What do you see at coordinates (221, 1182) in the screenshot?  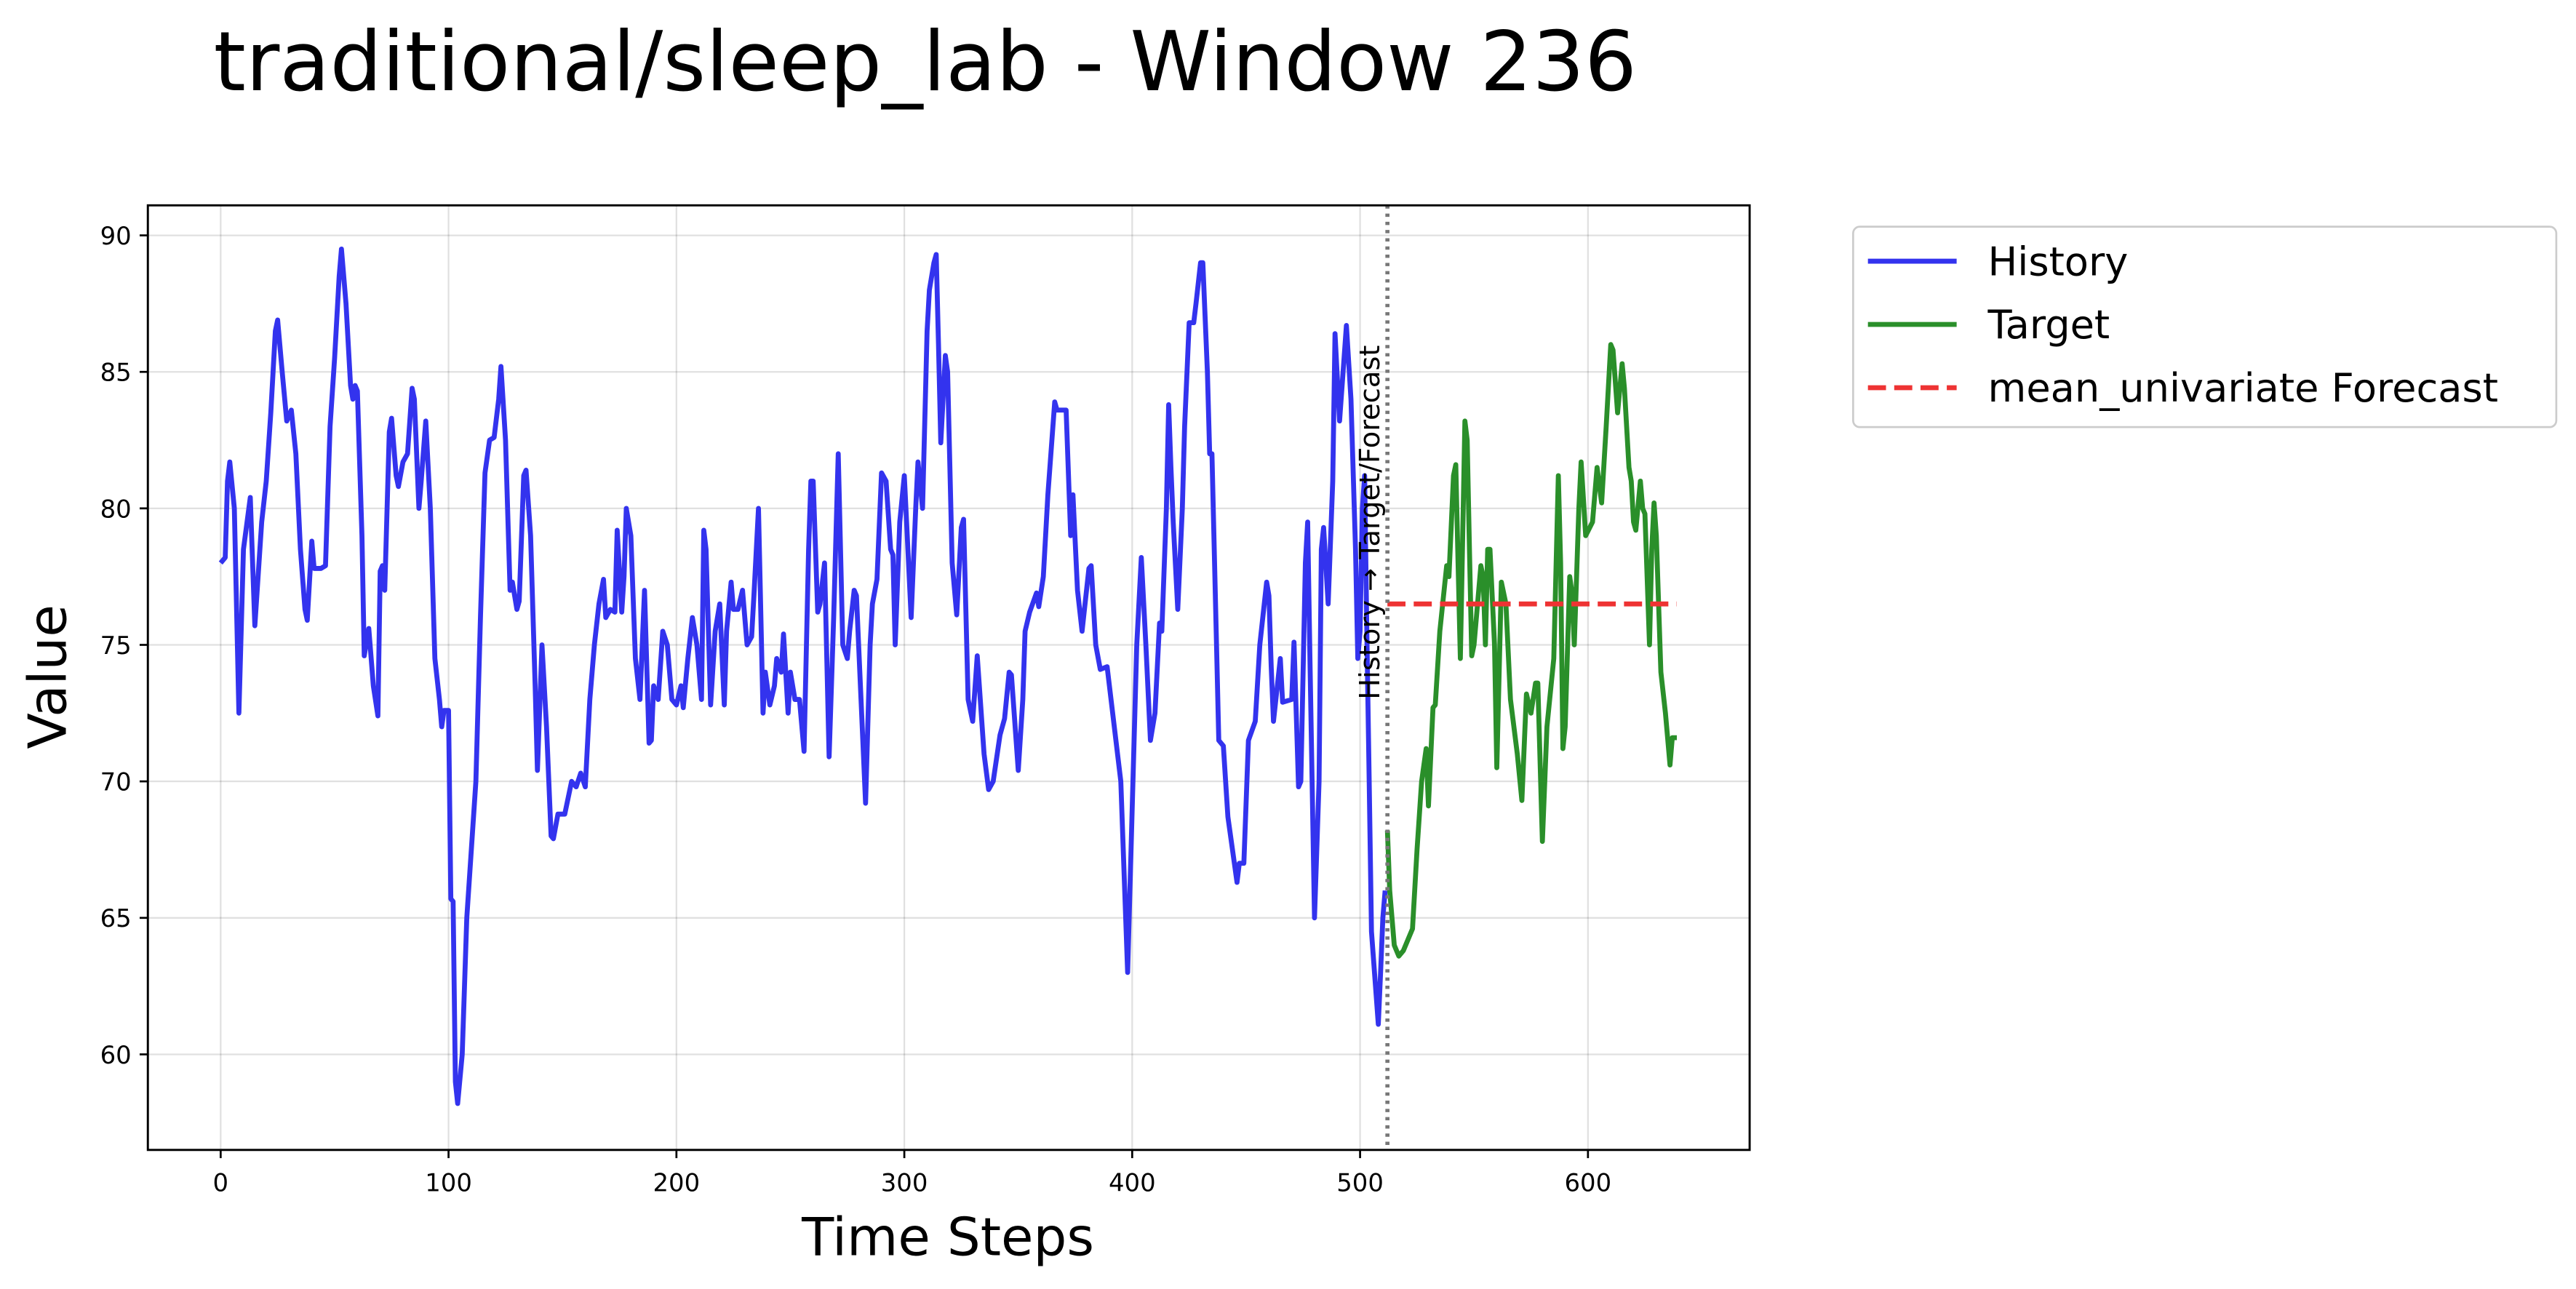 I see `x-tick-label: 0` at bounding box center [221, 1182].